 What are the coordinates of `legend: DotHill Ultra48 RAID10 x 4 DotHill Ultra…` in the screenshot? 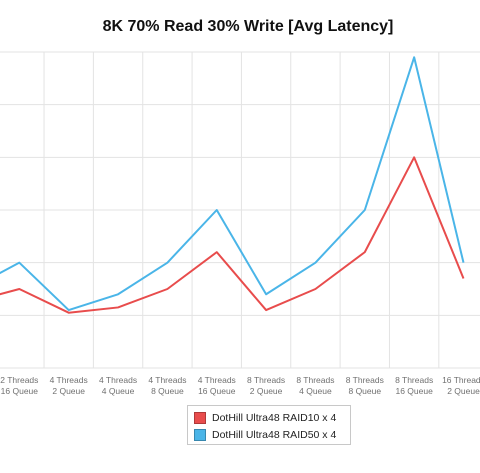 It's located at (269, 425).